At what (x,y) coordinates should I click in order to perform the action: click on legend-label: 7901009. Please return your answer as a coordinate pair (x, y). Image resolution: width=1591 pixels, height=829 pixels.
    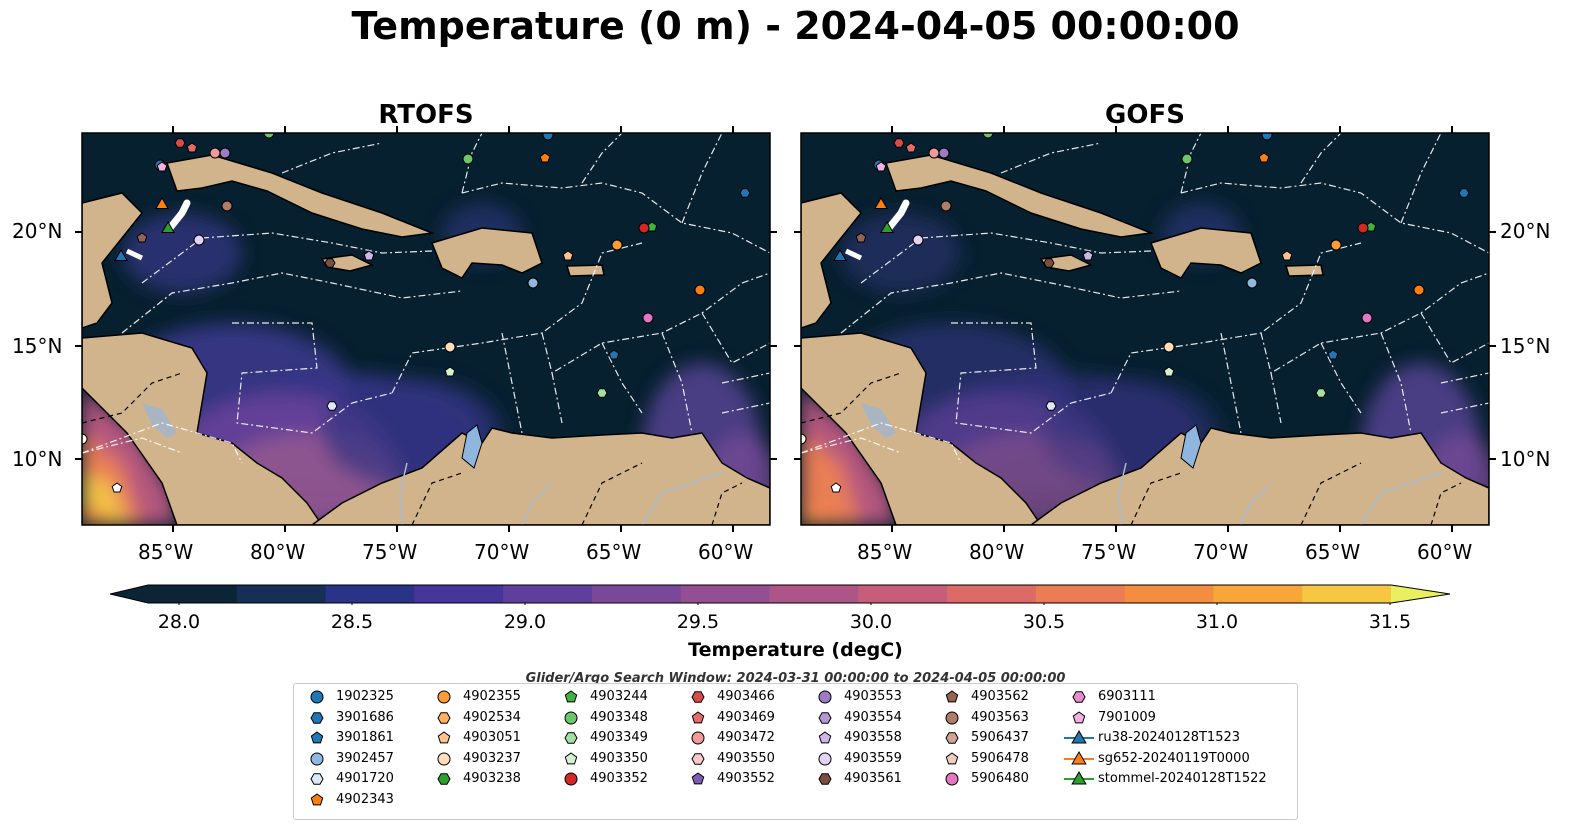
    Looking at the image, I should click on (1127, 717).